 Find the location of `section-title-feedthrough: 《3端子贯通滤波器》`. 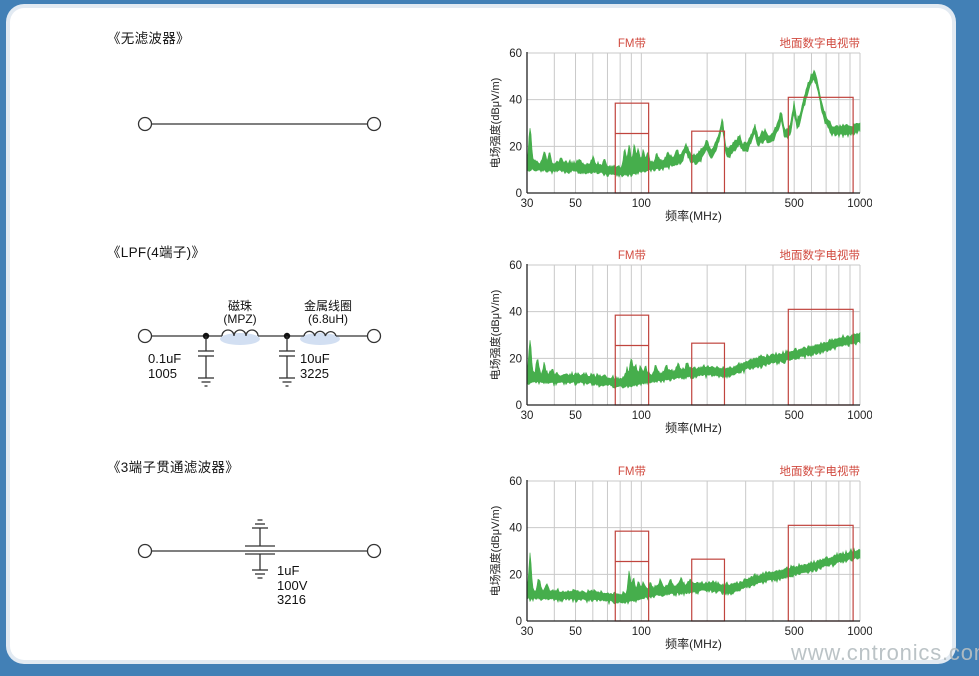

section-title-feedthrough: 《3端子贯通滤波器》 is located at coordinates (173, 467).